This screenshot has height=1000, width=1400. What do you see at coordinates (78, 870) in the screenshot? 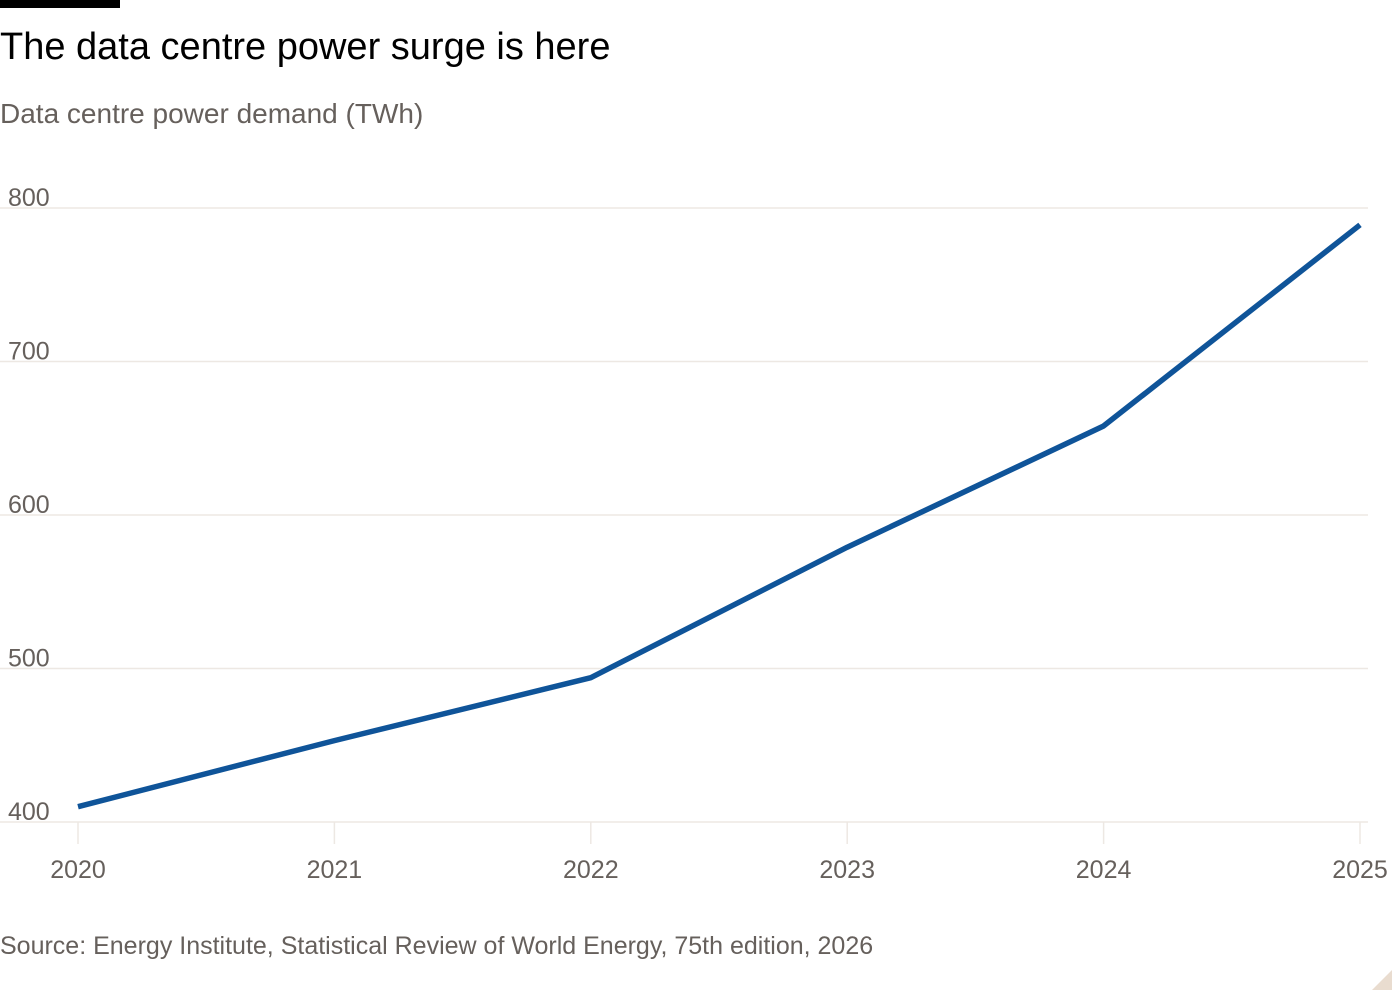
I see `x-tick-label: 2020` at bounding box center [78, 870].